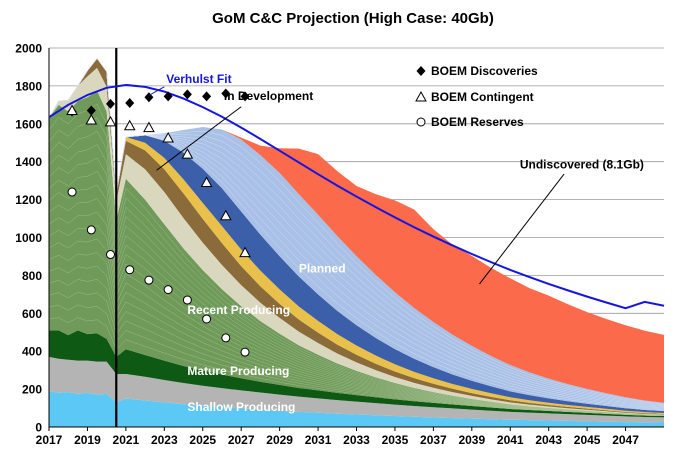 Image resolution: width=675 pixels, height=464 pixels. What do you see at coordinates (241, 440) in the screenshot?
I see `x-tick-label: 2027` at bounding box center [241, 440].